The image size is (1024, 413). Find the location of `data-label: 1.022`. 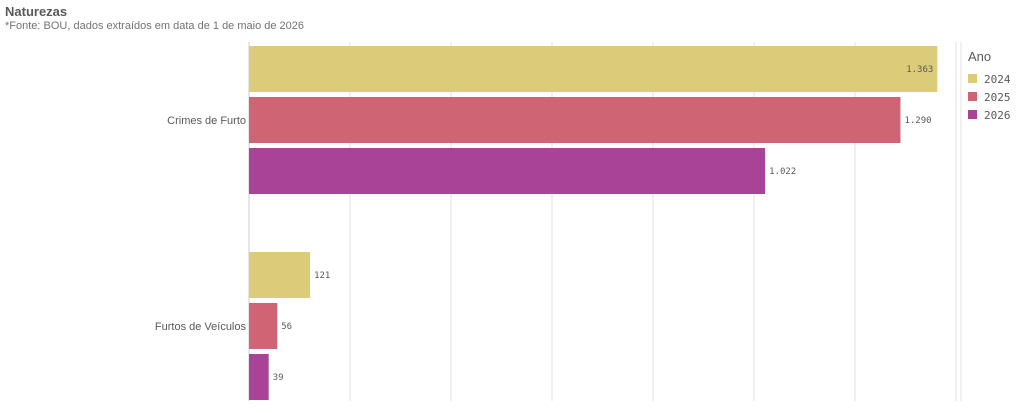

data-label: 1.022 is located at coordinates (782, 172).